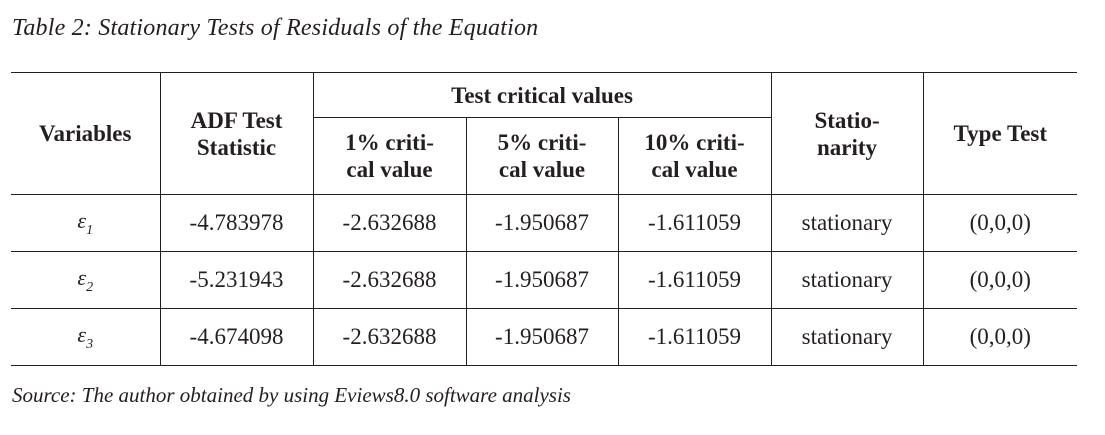  What do you see at coordinates (236, 147) in the screenshot?
I see `header-adf-line2: Statistic` at bounding box center [236, 147].